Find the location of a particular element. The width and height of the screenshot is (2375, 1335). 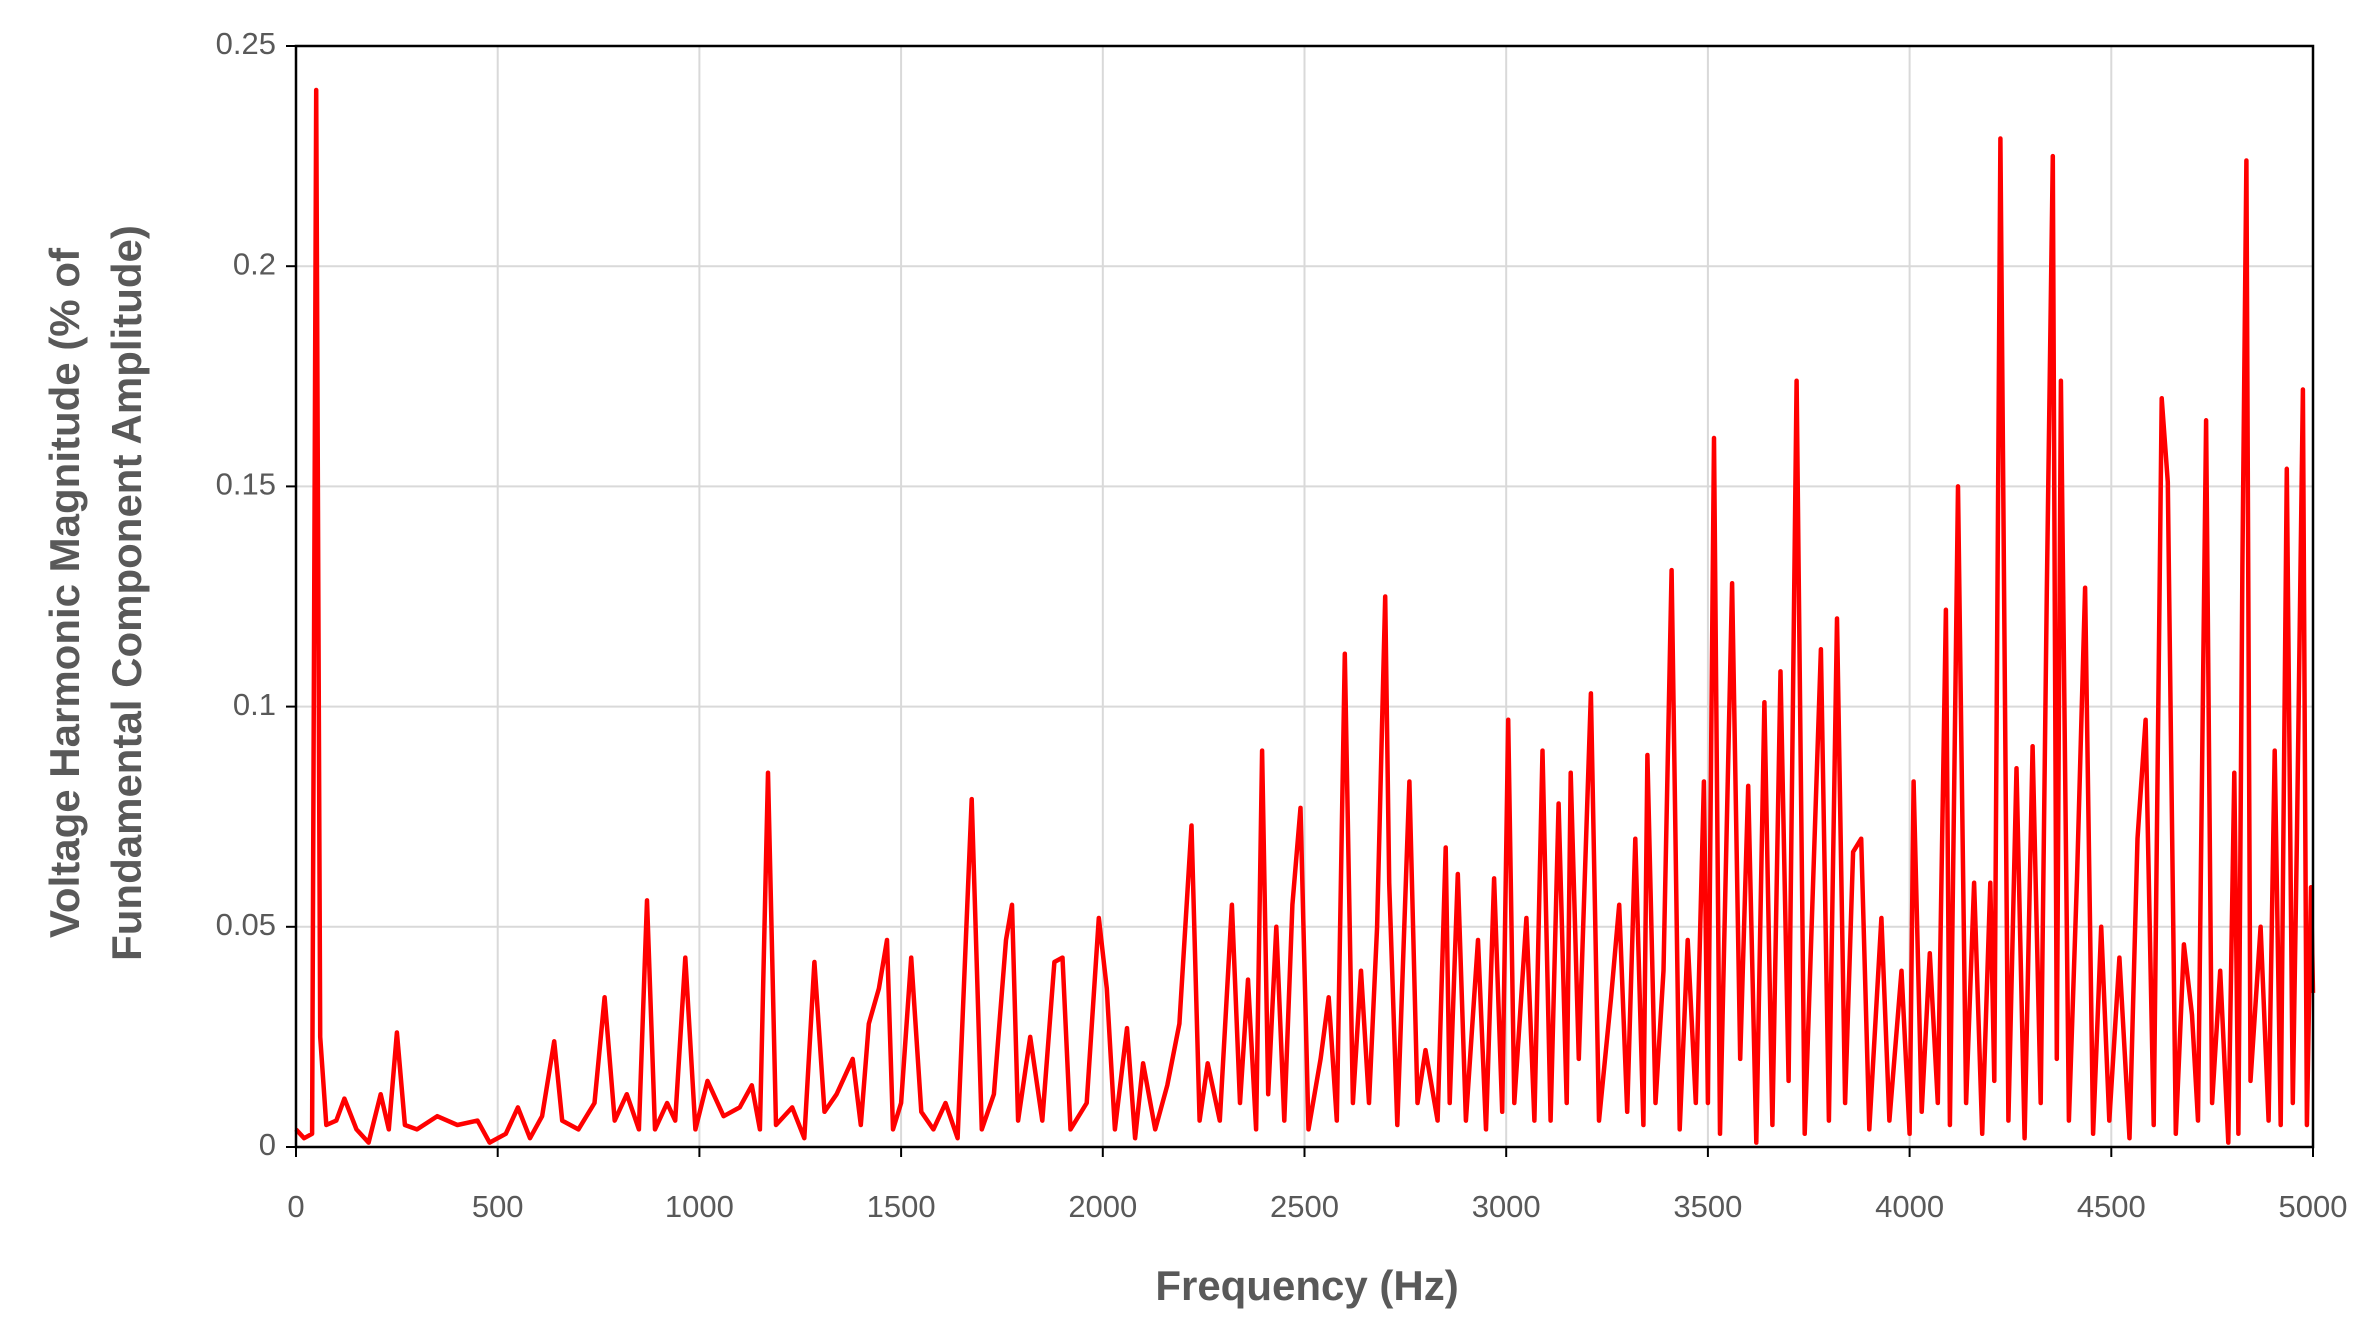

y-tick-label: 0 is located at coordinates (267, 1144).